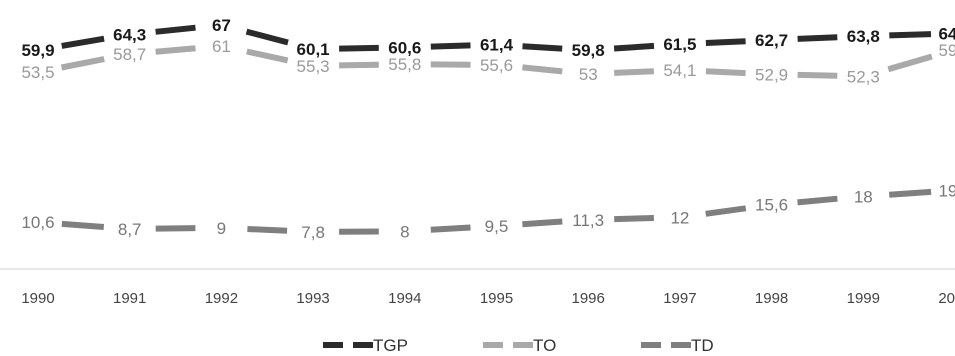  I want to click on series-td-segment-1992, so click(267, 230).